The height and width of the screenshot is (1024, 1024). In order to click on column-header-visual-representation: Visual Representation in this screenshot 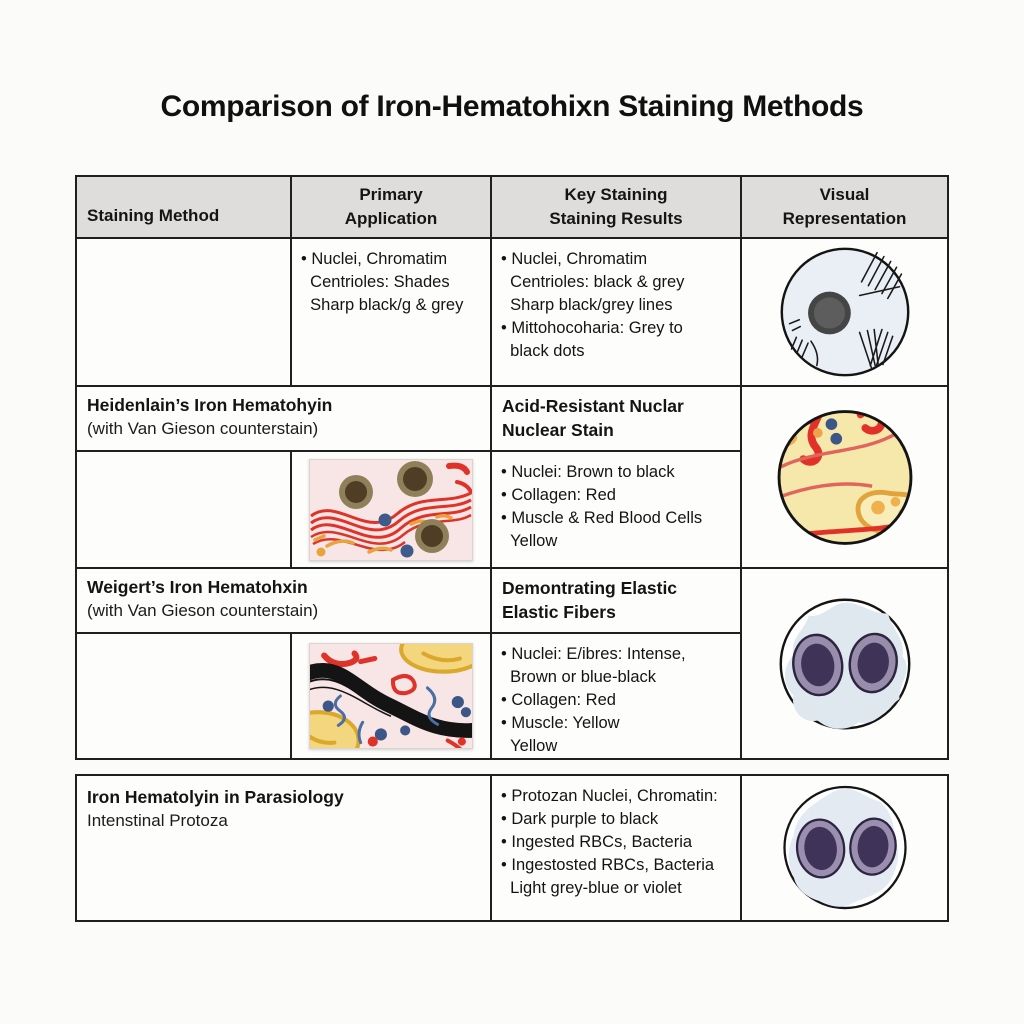, I will do `click(844, 208)`.